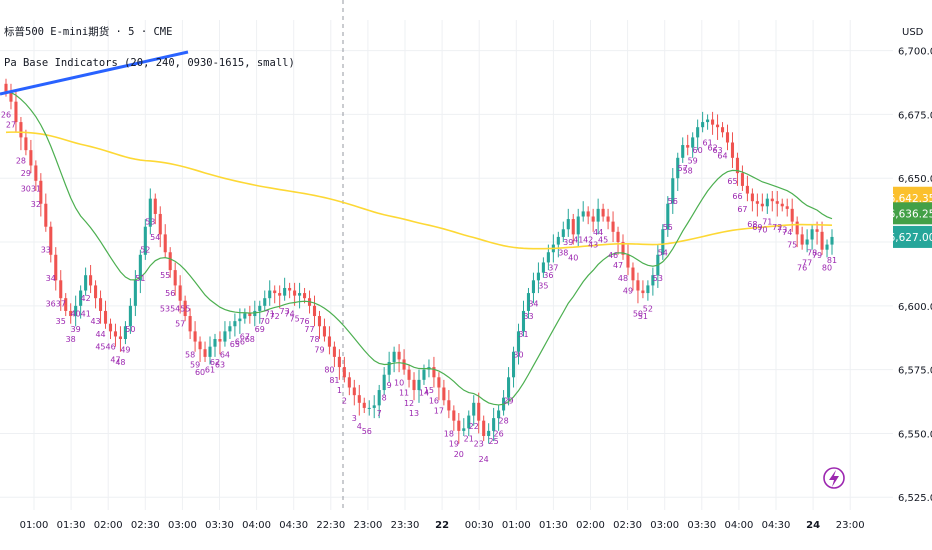 The height and width of the screenshot is (550, 932). What do you see at coordinates (424, 393) in the screenshot?
I see `bar-count-label: 14` at bounding box center [424, 393].